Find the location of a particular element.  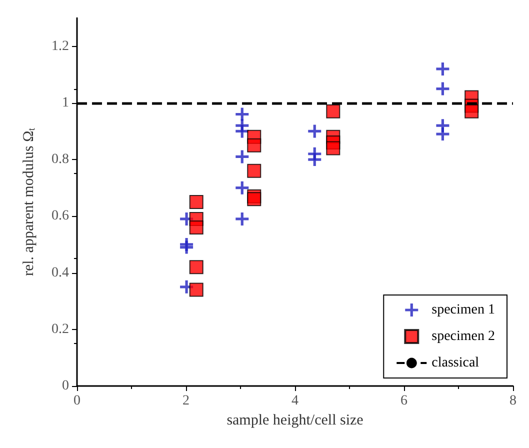

y-tick-label: 0.6 is located at coordinates (60, 216).